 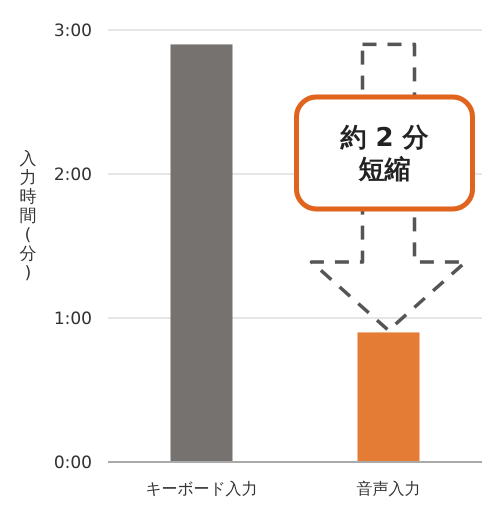 I want to click on x-tick-label: キーボード入力, so click(x=202, y=488).